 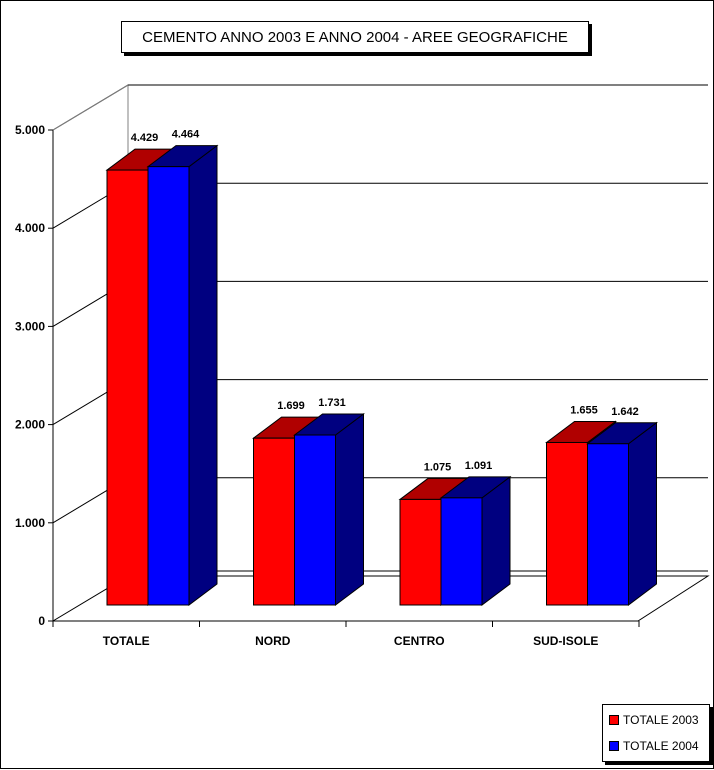 I want to click on data-label: 4.464, so click(x=186, y=135).